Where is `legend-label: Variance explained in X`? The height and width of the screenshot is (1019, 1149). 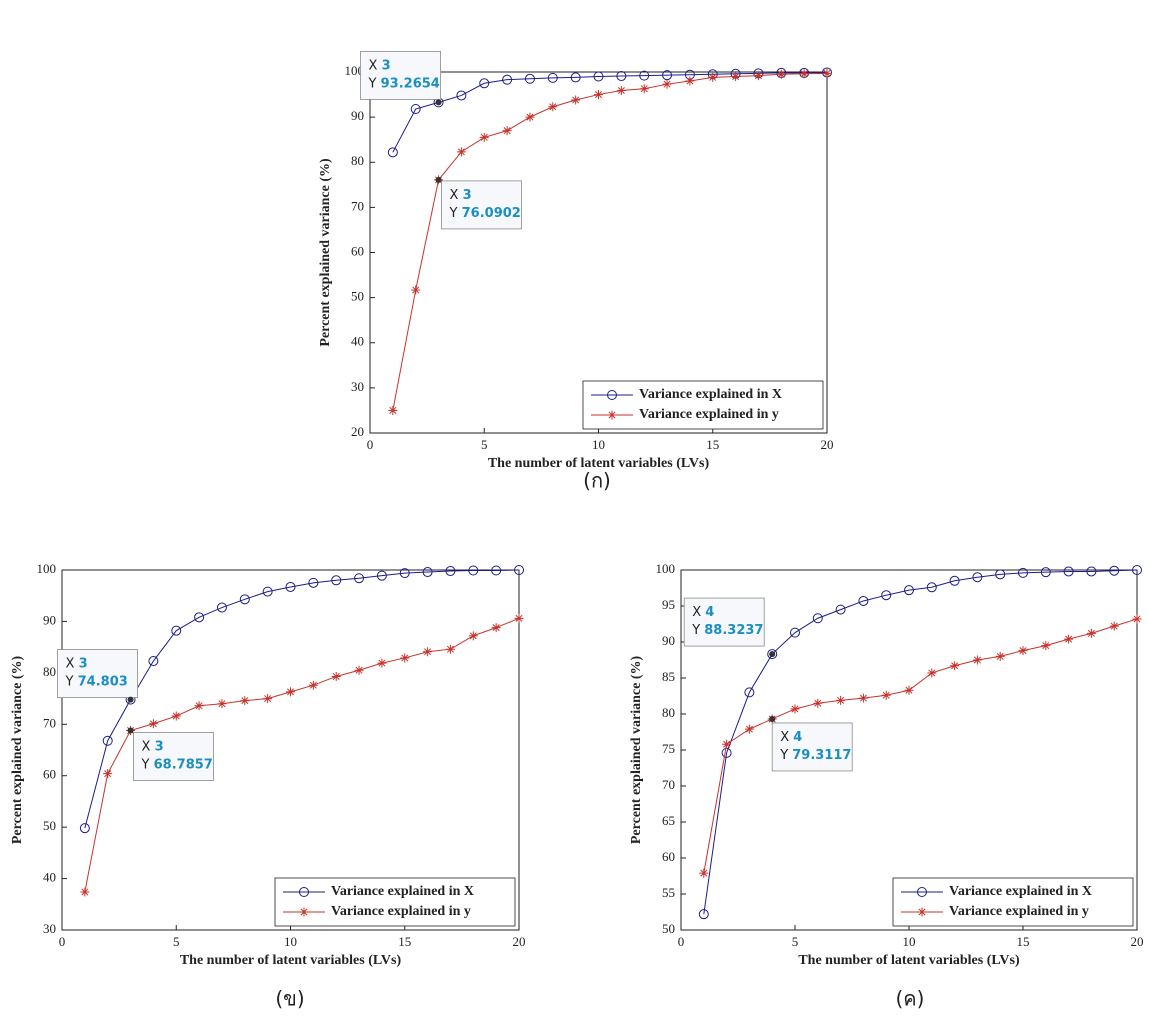 legend-label: Variance explained in X is located at coordinates (1020, 891).